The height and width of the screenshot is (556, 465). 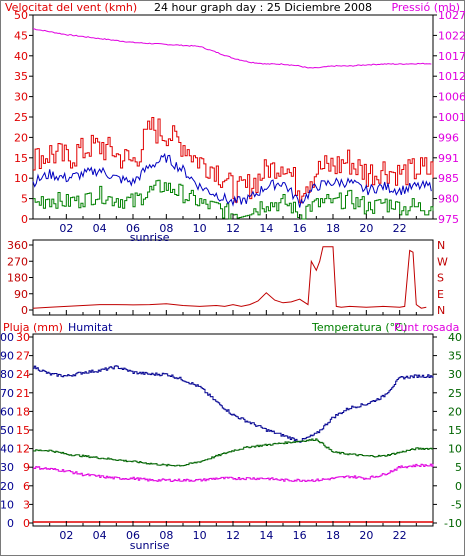 What do you see at coordinates (200, 535) in the screenshot?
I see `hour-label-bottom: 10` at bounding box center [200, 535].